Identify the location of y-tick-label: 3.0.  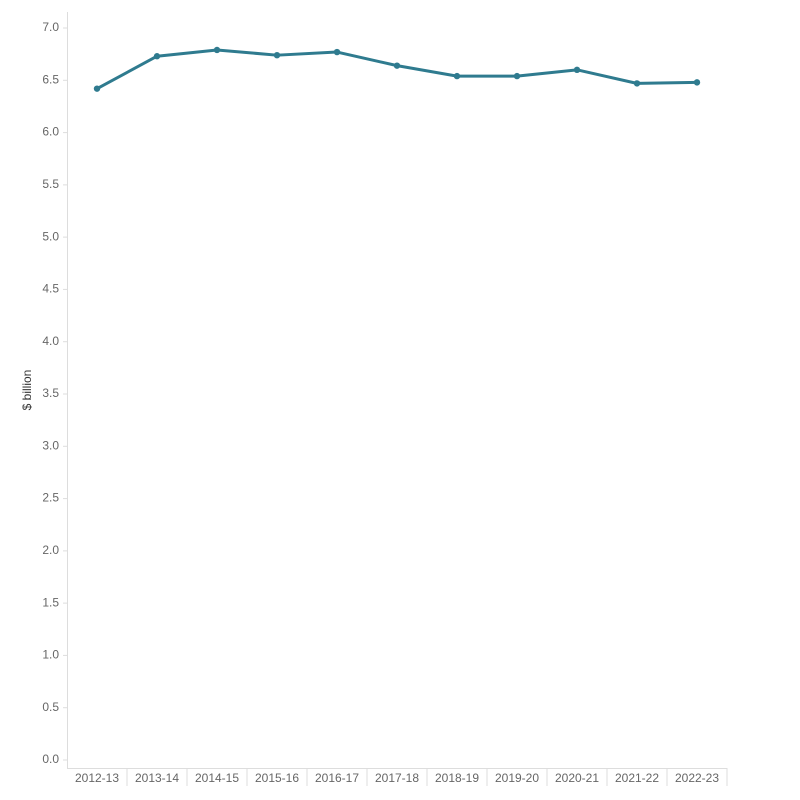
(50, 445).